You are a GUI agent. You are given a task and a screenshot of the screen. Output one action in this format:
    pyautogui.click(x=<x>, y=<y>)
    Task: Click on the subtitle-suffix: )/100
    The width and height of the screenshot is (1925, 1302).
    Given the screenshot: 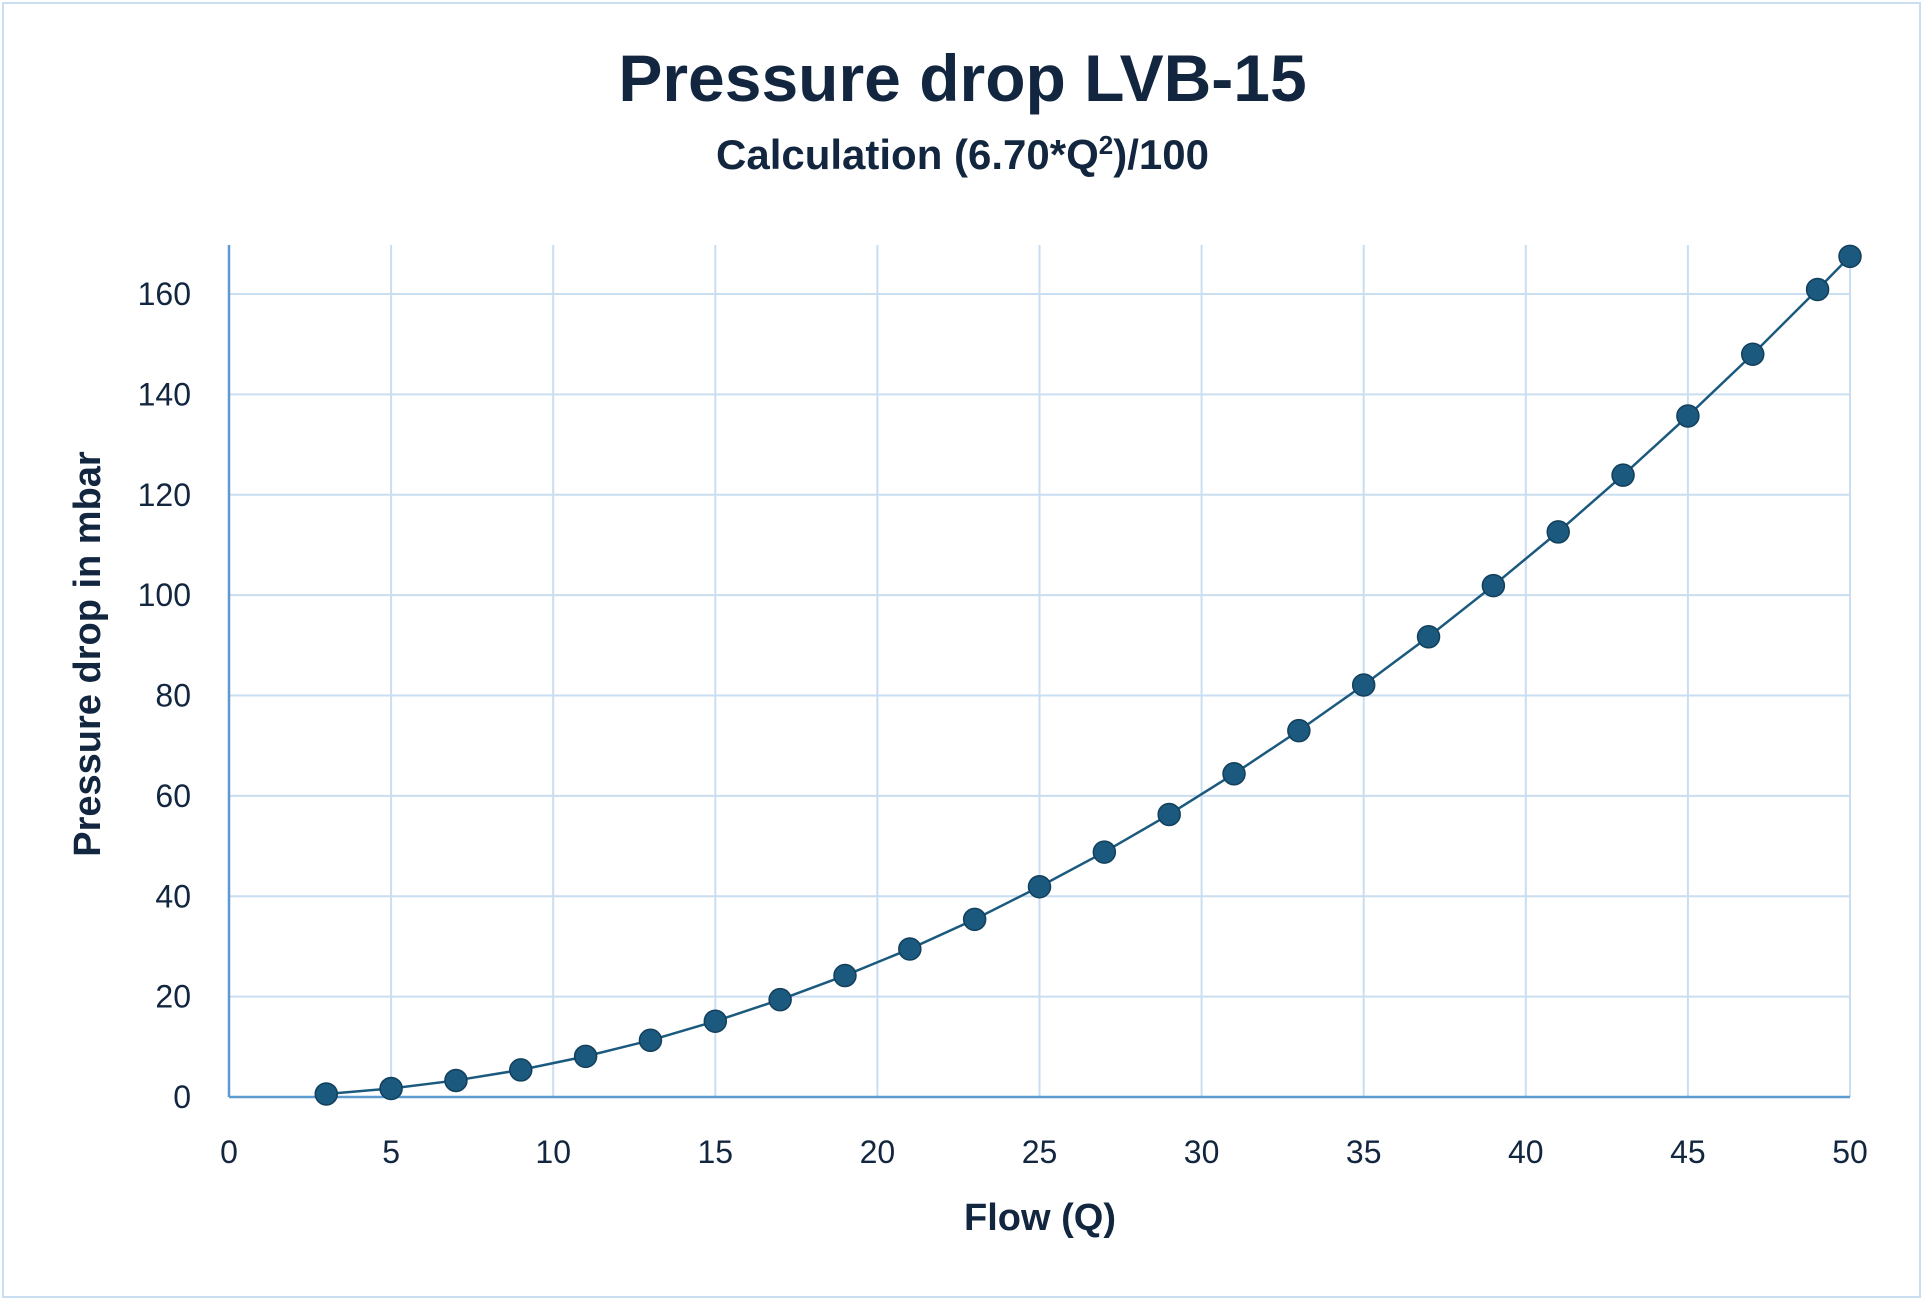 What is the action you would take?
    pyautogui.click(x=1161, y=154)
    